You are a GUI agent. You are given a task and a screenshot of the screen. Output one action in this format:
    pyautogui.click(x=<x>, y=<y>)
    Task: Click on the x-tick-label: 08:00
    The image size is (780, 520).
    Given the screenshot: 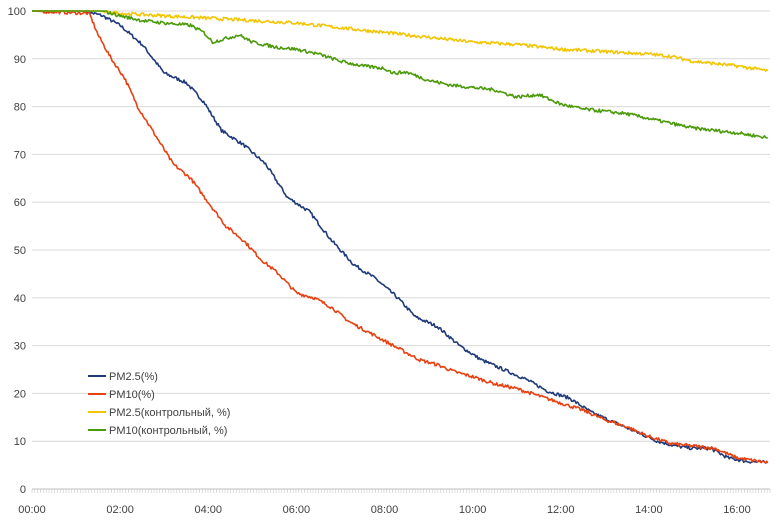 What is the action you would take?
    pyautogui.click(x=385, y=510)
    